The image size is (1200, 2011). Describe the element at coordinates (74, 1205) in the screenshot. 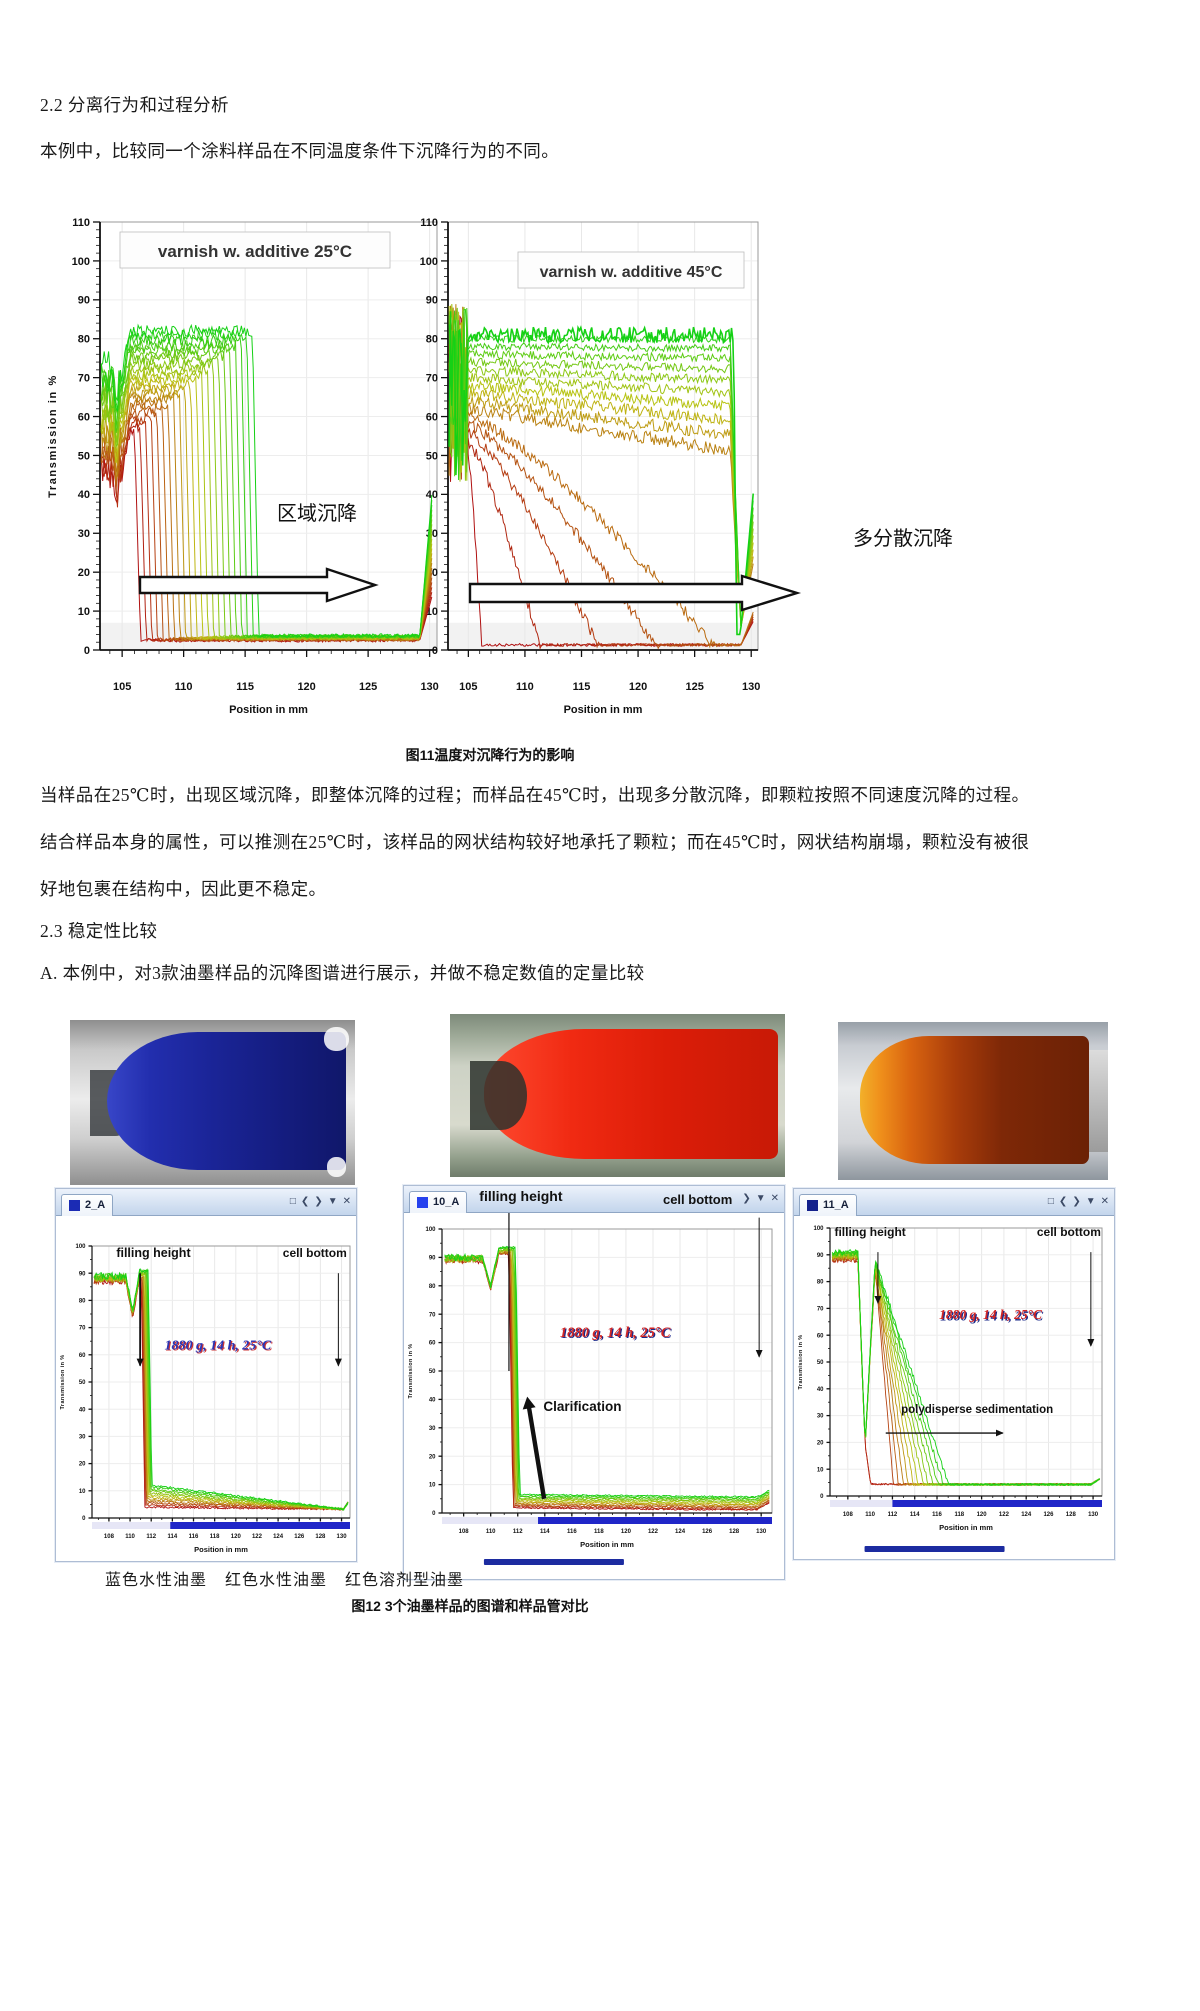

I see `sample-color-icon` at that location.